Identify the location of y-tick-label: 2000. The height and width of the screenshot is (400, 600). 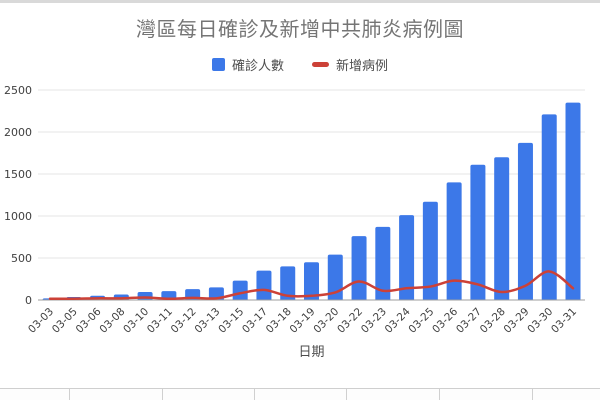
(18, 132).